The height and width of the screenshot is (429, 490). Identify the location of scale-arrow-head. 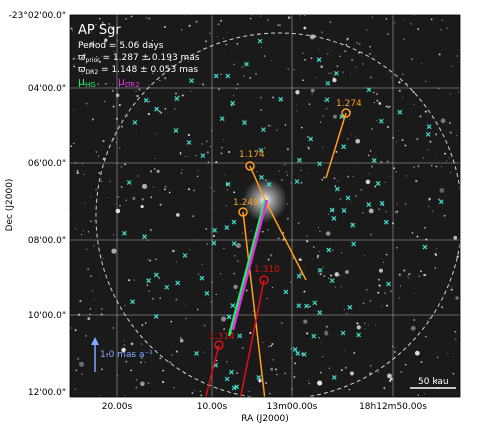
(95, 341).